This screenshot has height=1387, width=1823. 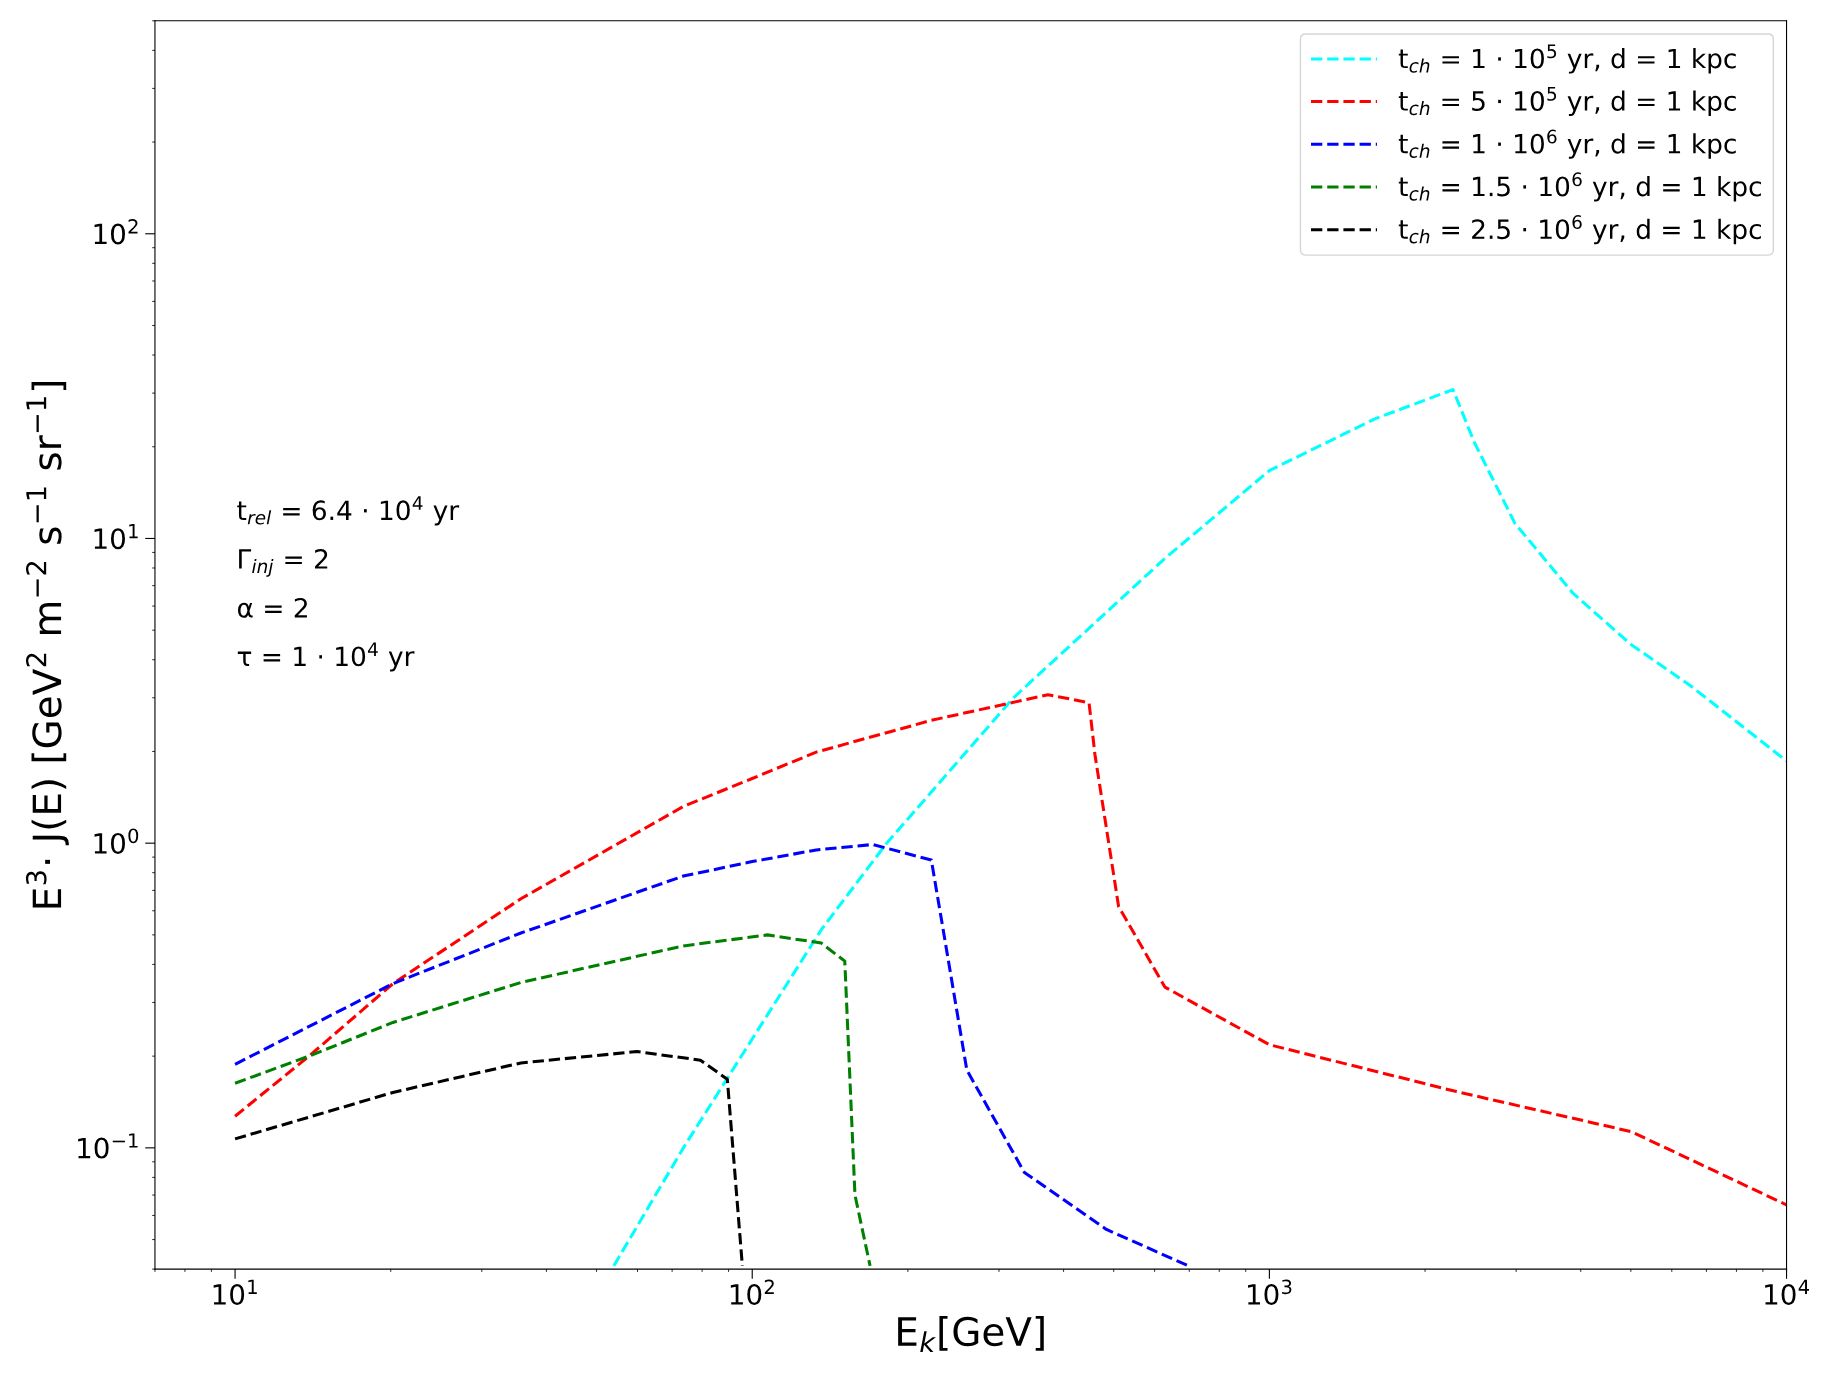 What do you see at coordinates (1567, 59) in the screenshot?
I see `legend-label: t$_{ch}$ = 1 · 10$^{5}$ yr, d = 1 kpc` at bounding box center [1567, 59].